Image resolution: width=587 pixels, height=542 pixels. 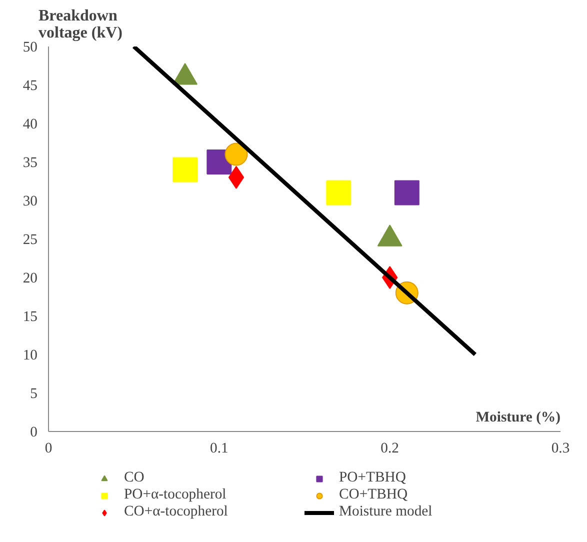 What do you see at coordinates (30, 48) in the screenshot?
I see `y-tick-label: 50` at bounding box center [30, 48].